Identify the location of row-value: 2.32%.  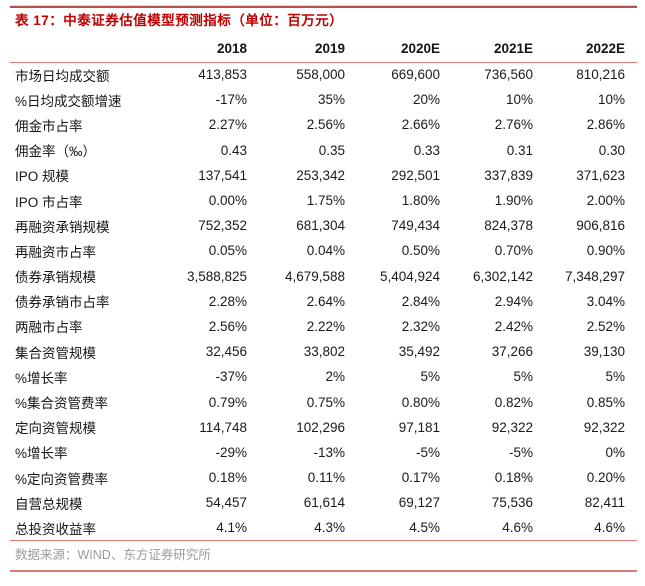
(420, 326).